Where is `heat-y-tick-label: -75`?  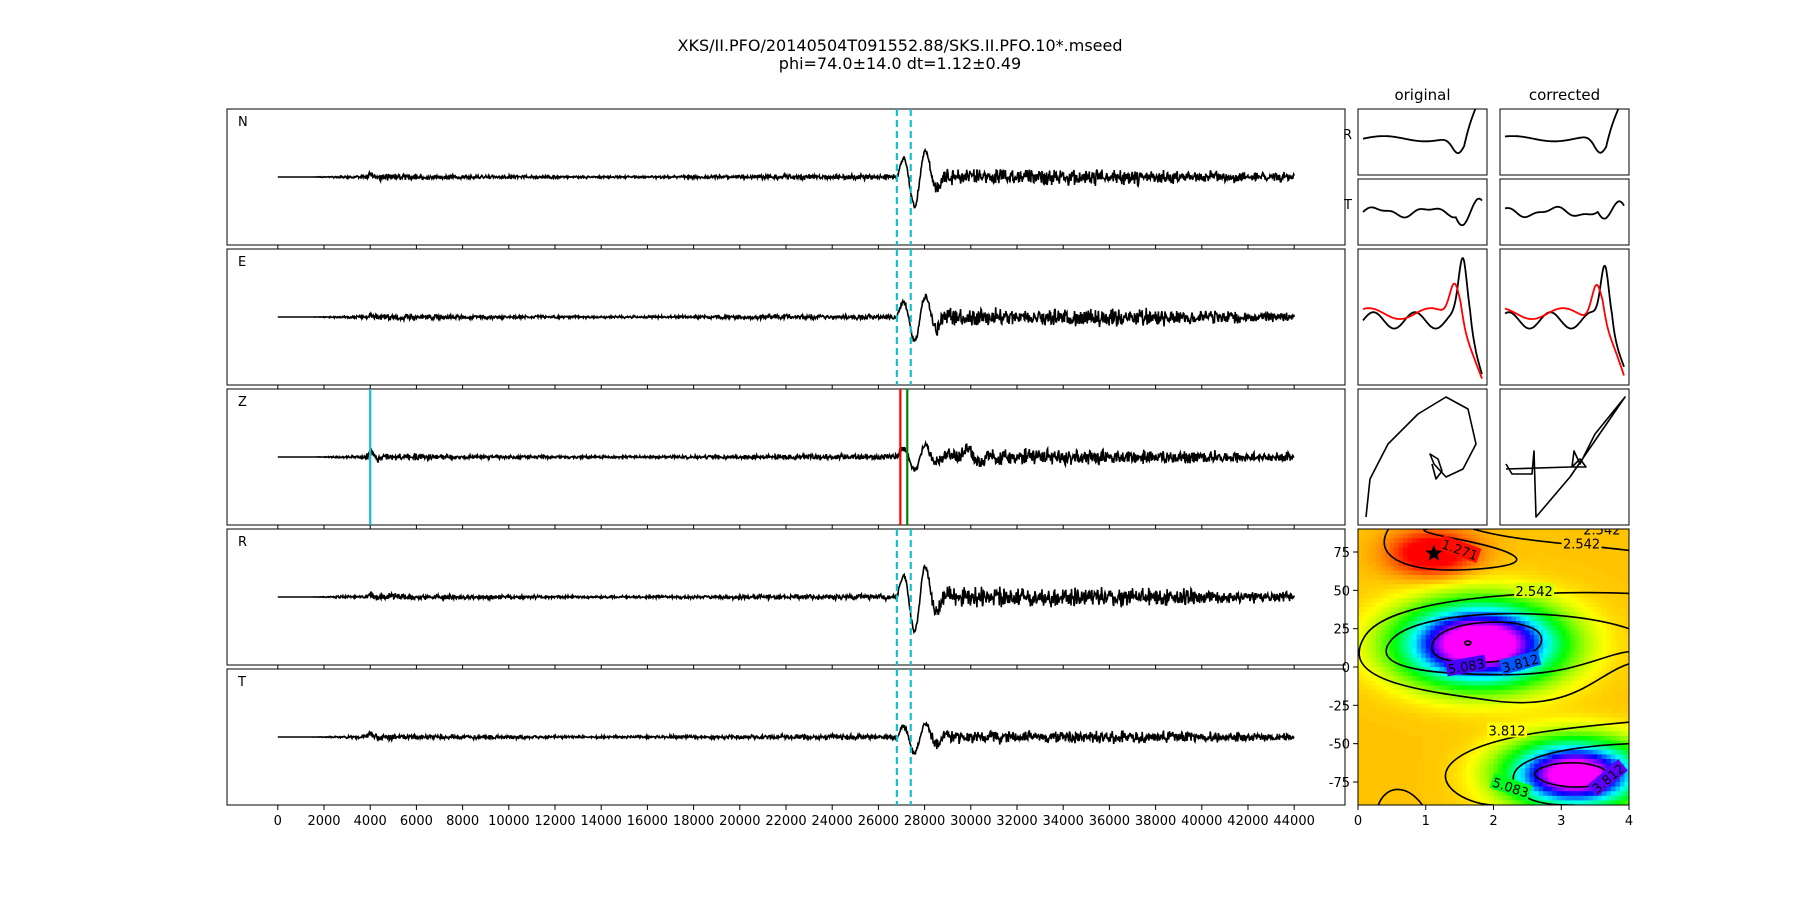 heat-y-tick-label: -75 is located at coordinates (1339, 783).